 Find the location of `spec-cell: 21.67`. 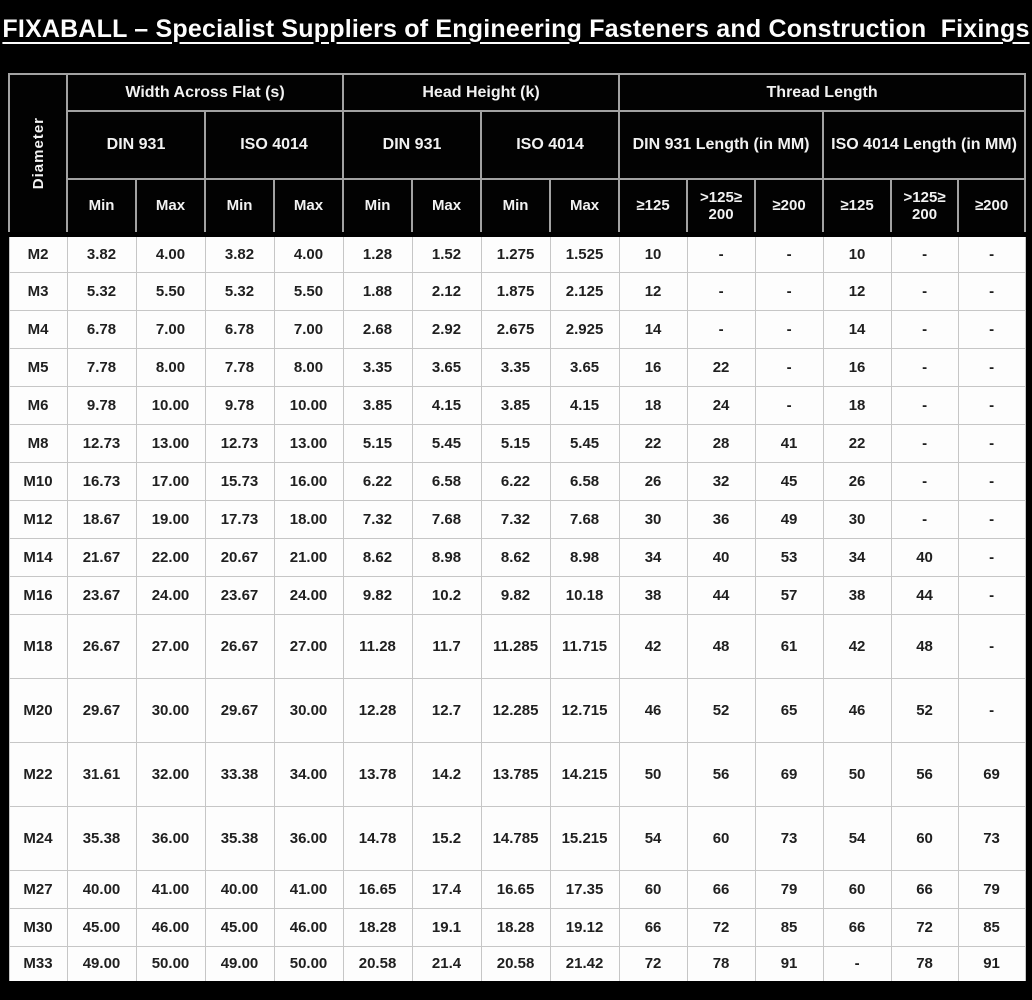

spec-cell: 21.67 is located at coordinates (101, 557).